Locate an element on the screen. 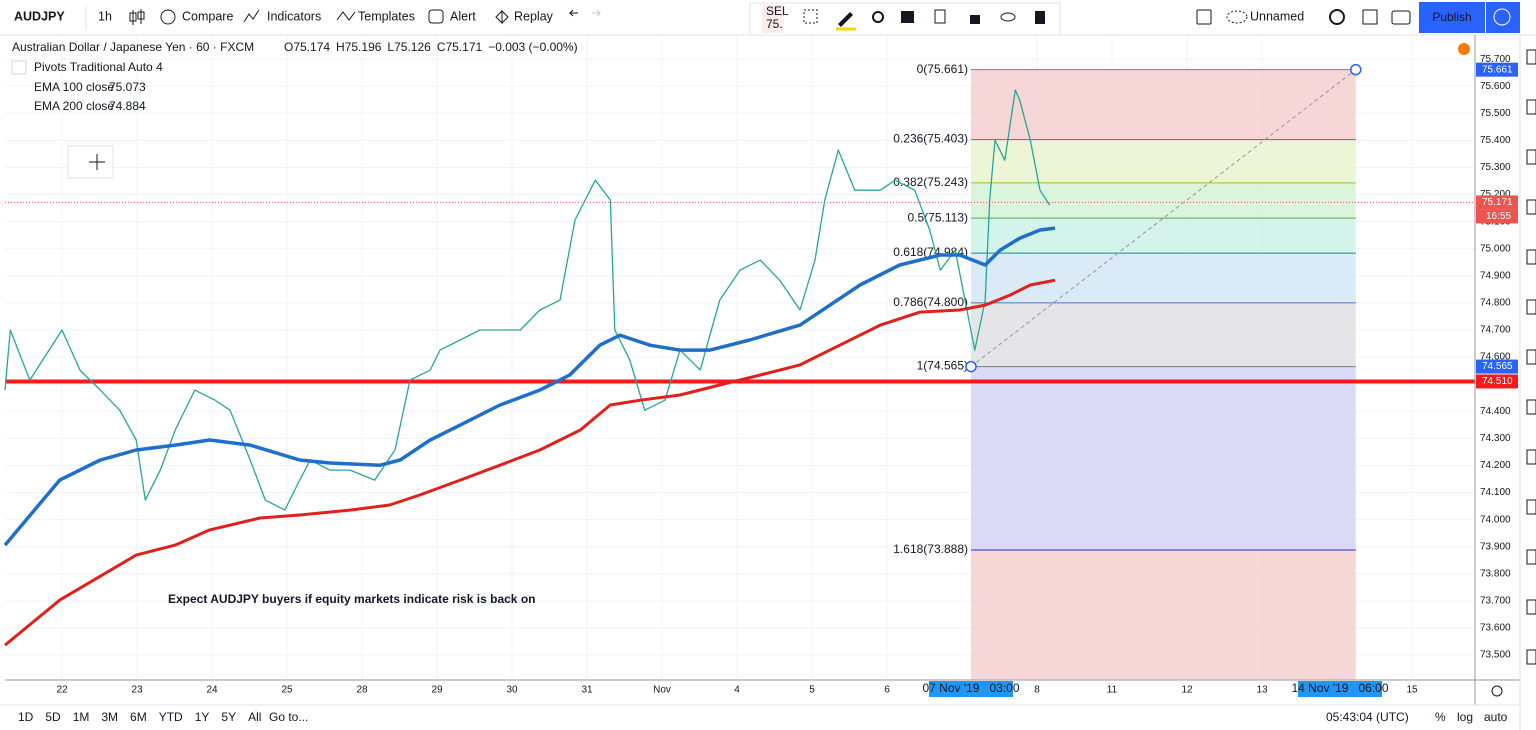 The width and height of the screenshot is (1536, 730). auto-toggle: auto is located at coordinates (1496, 717).